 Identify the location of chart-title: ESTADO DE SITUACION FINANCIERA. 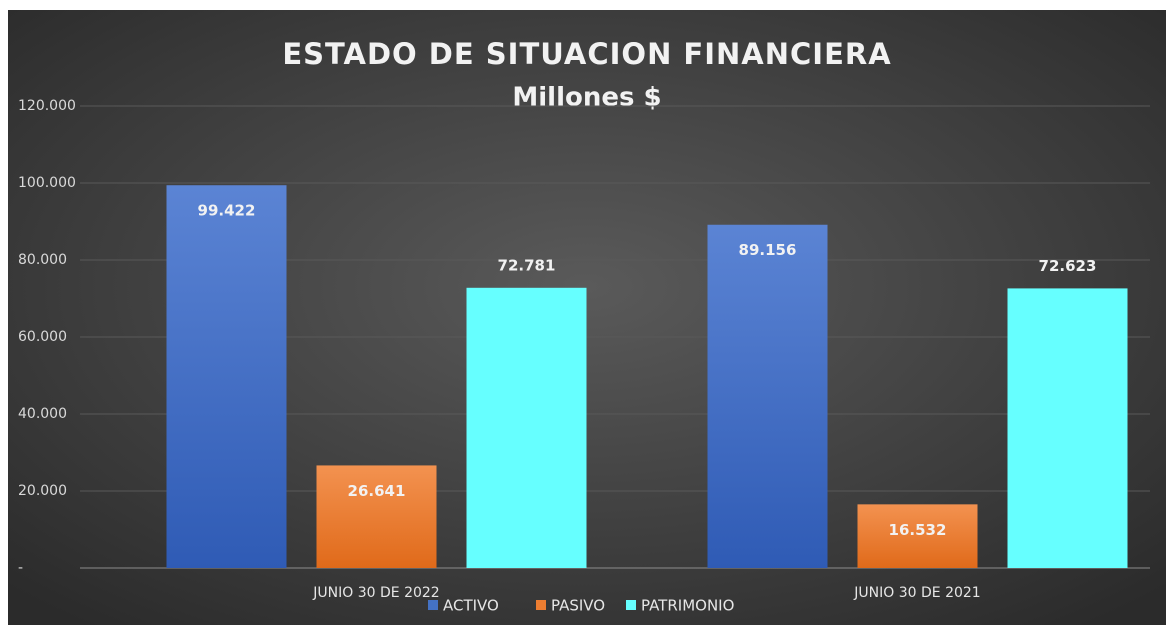
(586, 54).